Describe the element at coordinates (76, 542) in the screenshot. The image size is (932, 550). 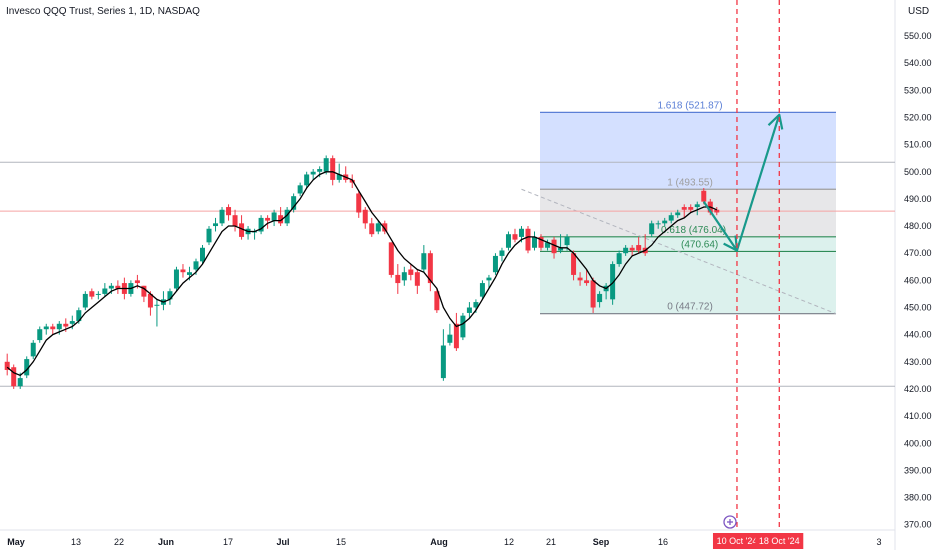
I see `time-tick-label: 13` at that location.